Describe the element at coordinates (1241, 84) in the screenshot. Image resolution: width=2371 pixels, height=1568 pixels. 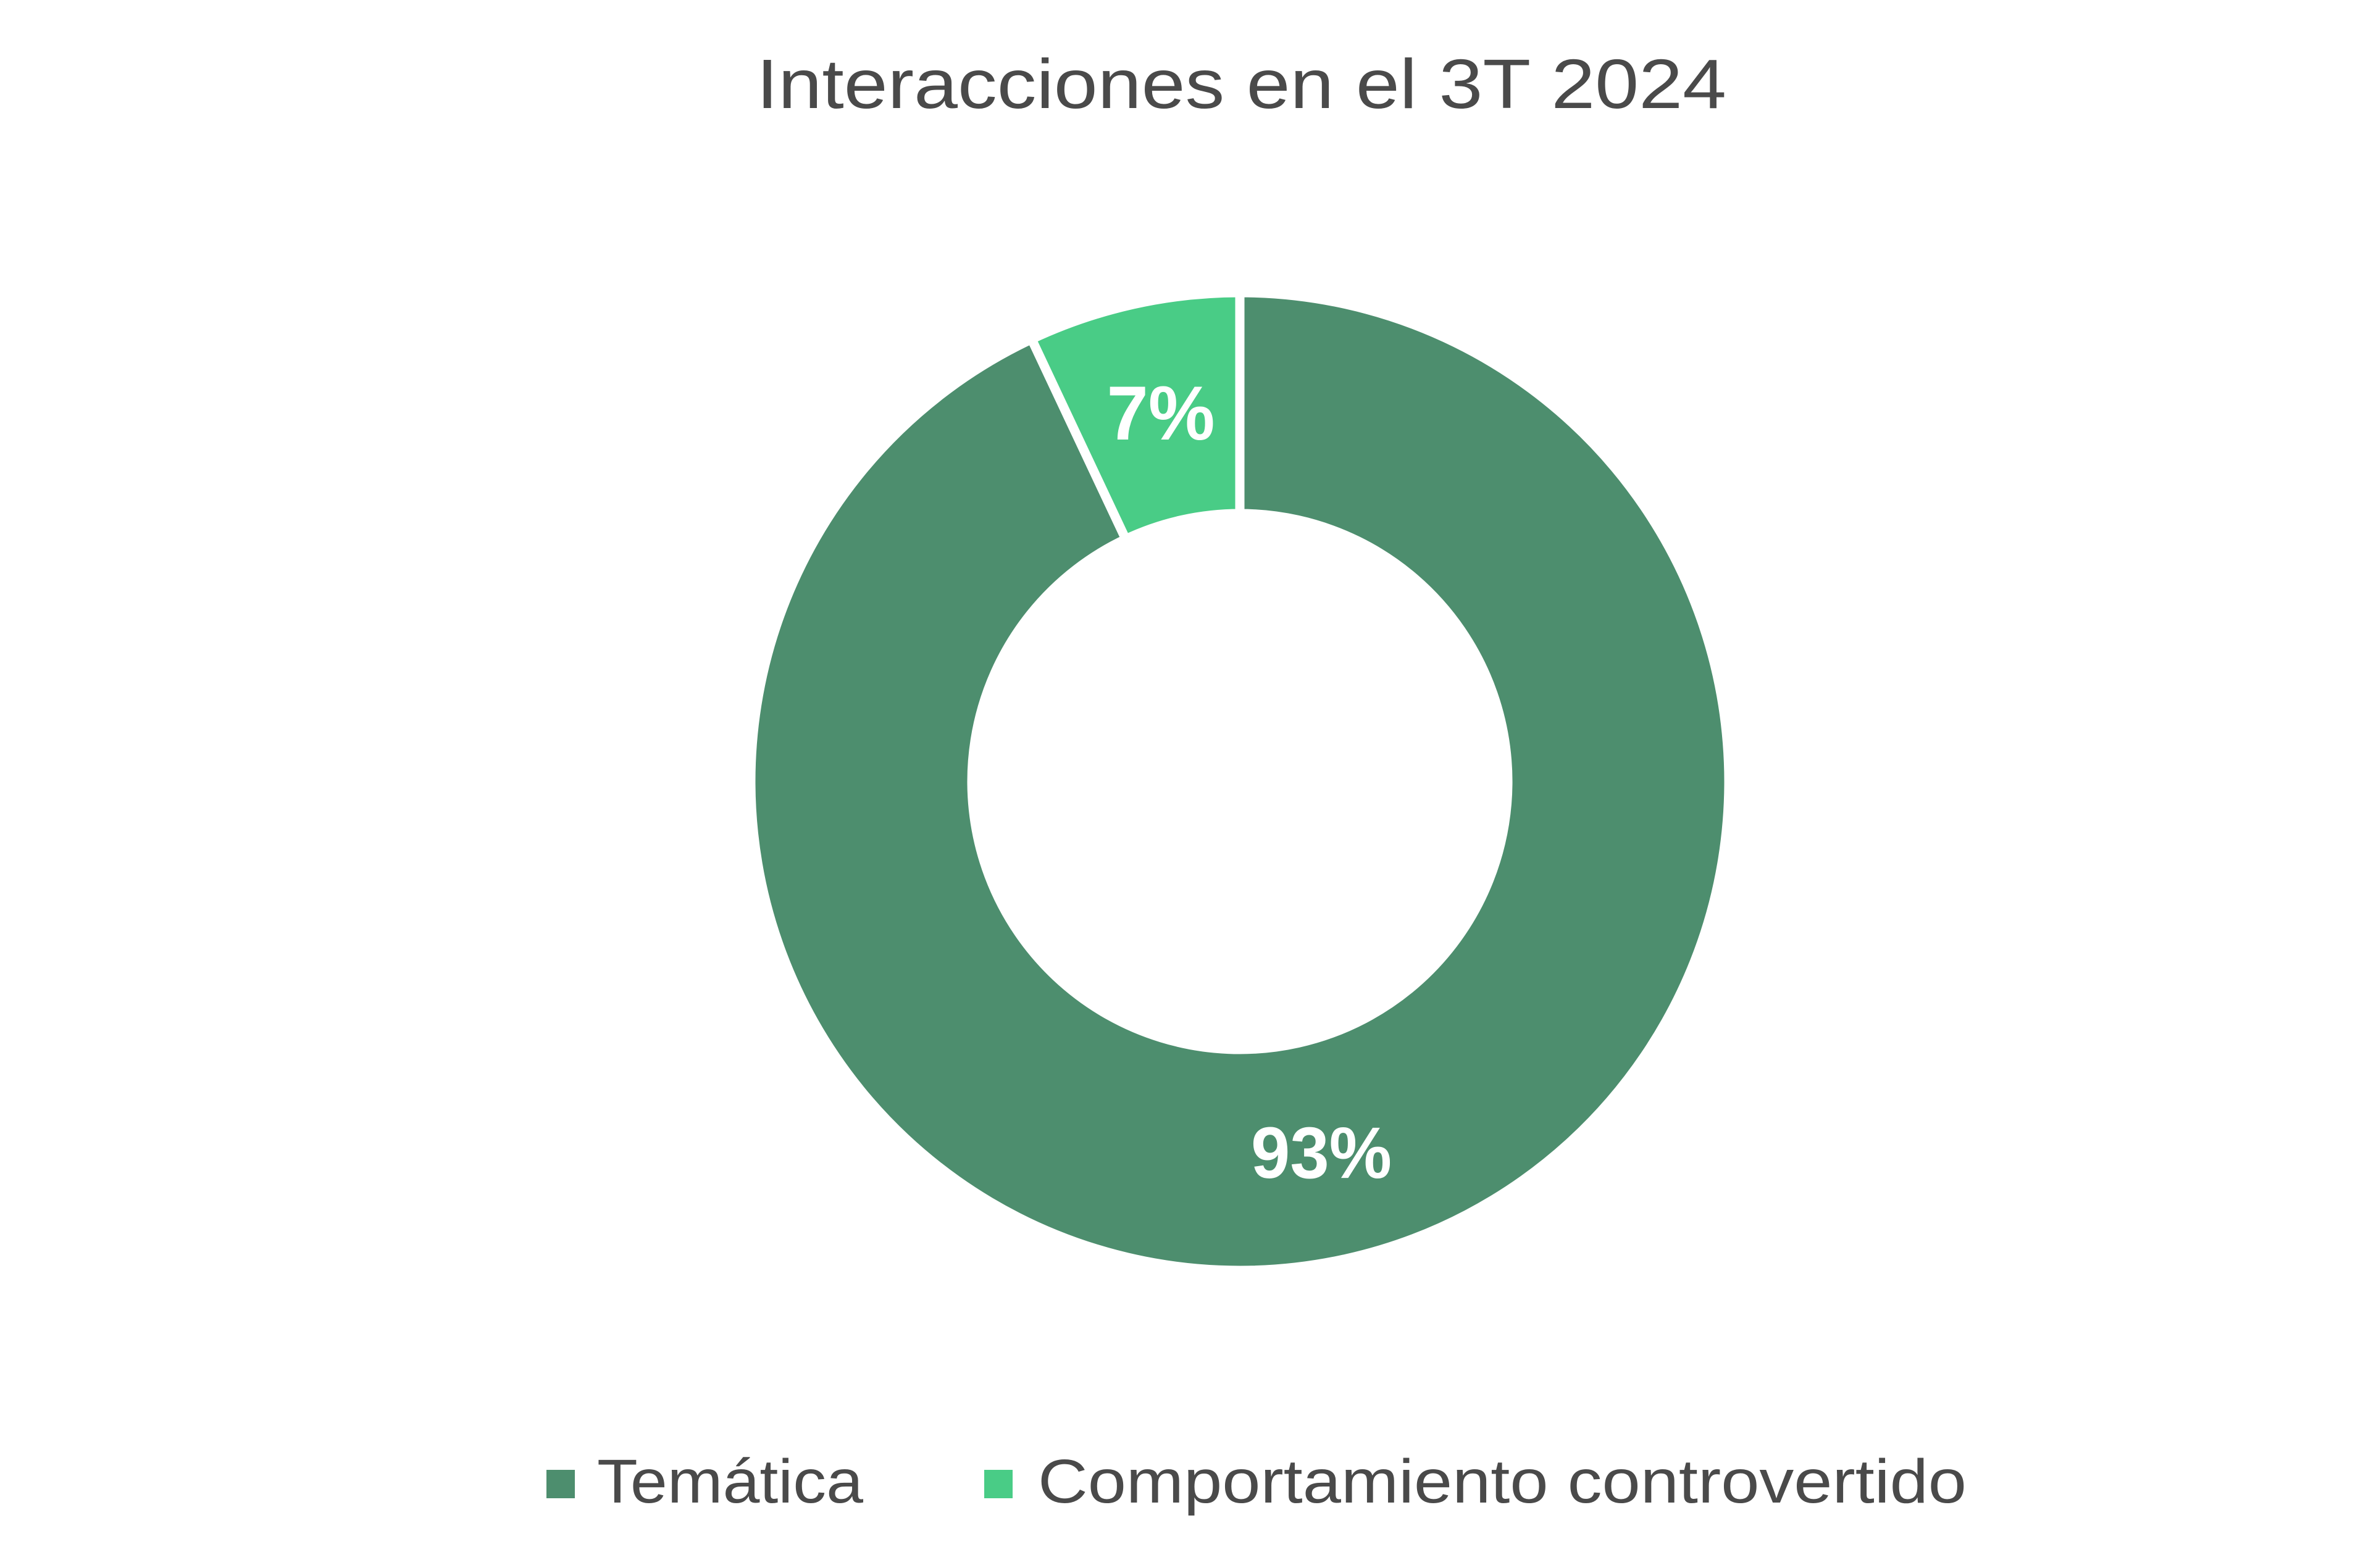
I see `svg-text: Interacciones en el 3T 2024` at that location.